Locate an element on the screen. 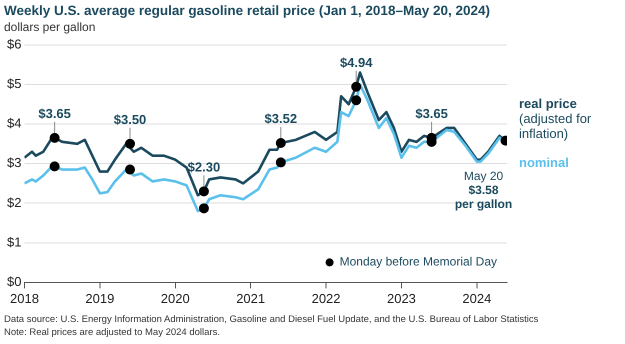 The height and width of the screenshot is (344, 625). x-tick-label: 2019 is located at coordinates (99, 298).